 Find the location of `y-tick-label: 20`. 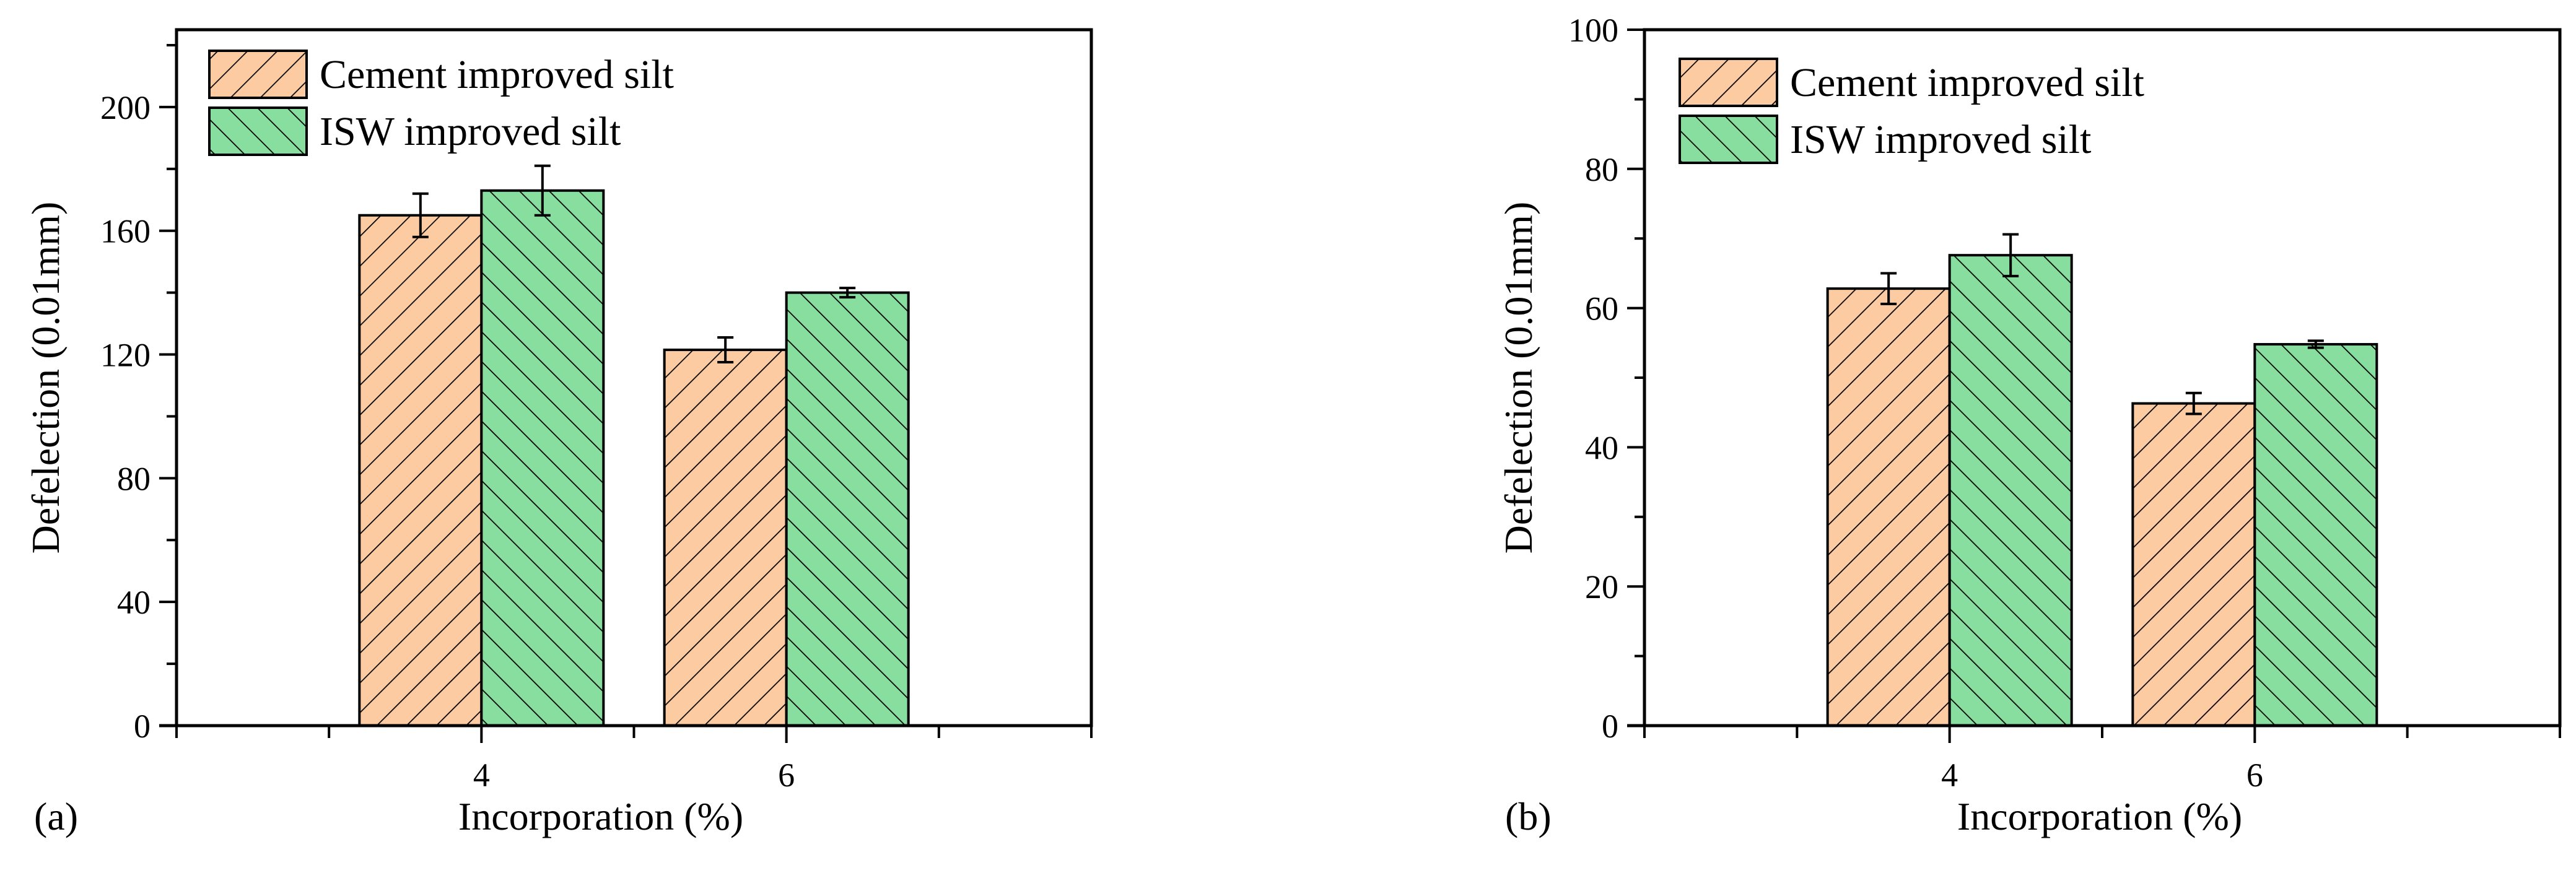

y-tick-label: 20 is located at coordinates (1601, 587).